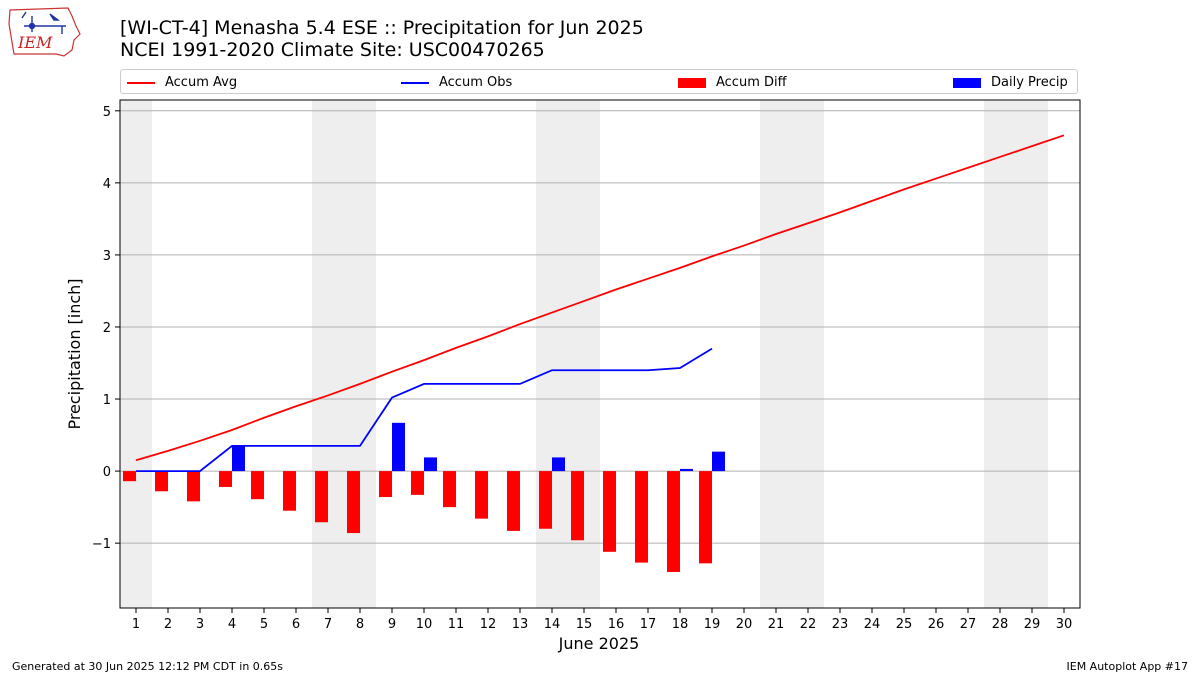 The width and height of the screenshot is (1200, 675). I want to click on legend-swatch-accum-obs, so click(415, 82).